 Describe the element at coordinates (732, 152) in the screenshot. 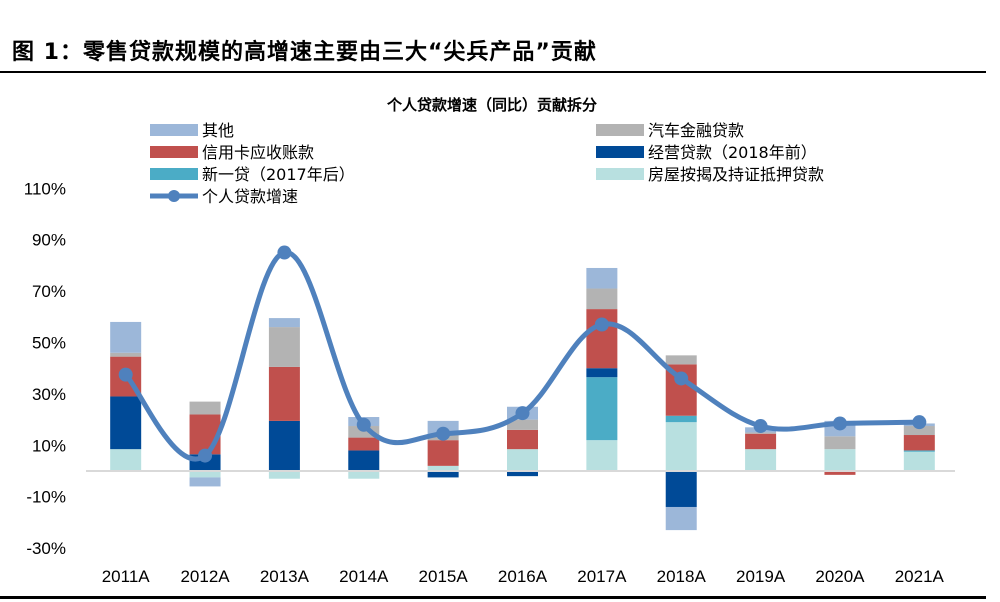

I see `legend-label: 经营贷款（2018年前）` at that location.